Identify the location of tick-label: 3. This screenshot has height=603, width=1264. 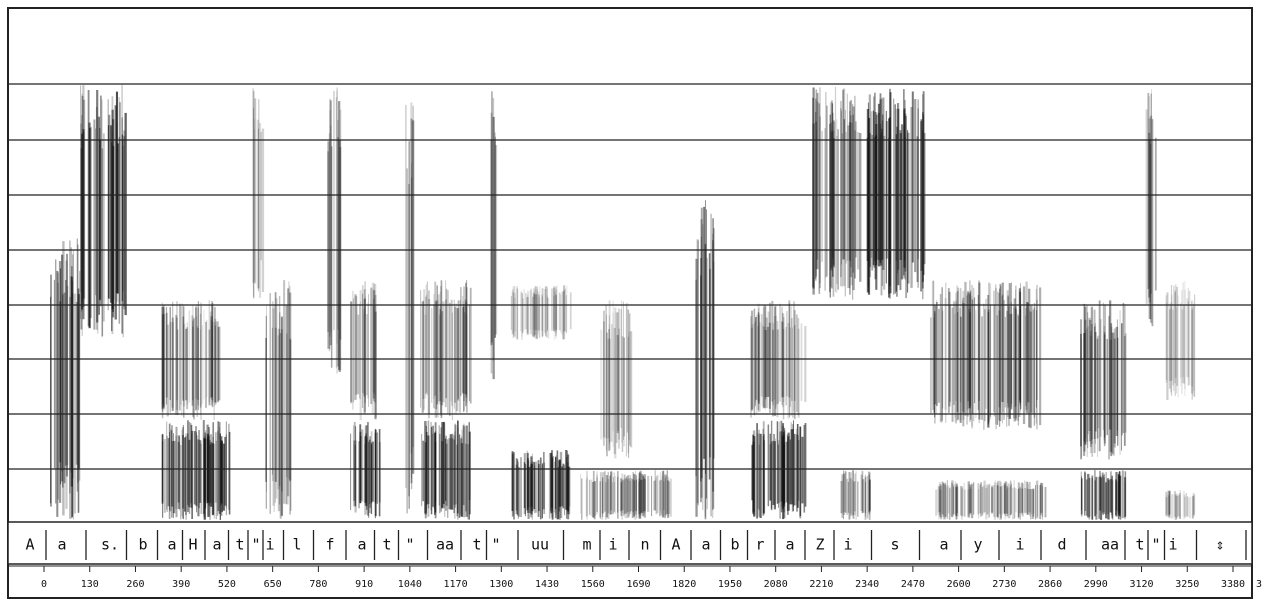
(1259, 584).